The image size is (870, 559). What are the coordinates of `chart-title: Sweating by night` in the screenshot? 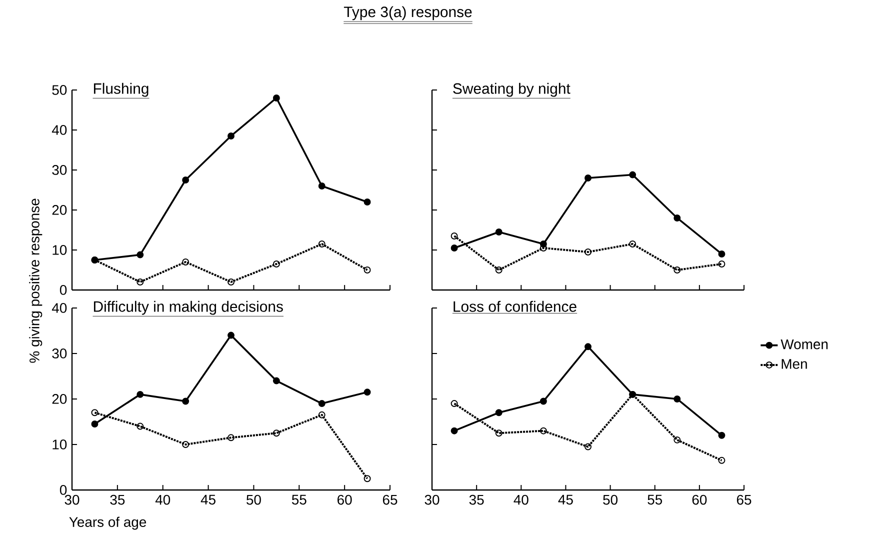 It's located at (511, 89).